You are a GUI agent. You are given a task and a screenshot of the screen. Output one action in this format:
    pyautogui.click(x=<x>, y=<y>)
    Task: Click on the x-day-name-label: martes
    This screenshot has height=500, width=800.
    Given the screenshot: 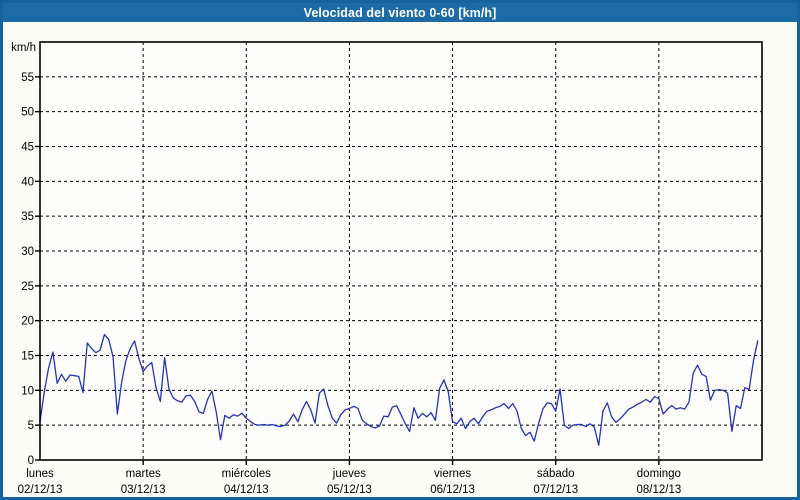 What is the action you would take?
    pyautogui.click(x=143, y=474)
    